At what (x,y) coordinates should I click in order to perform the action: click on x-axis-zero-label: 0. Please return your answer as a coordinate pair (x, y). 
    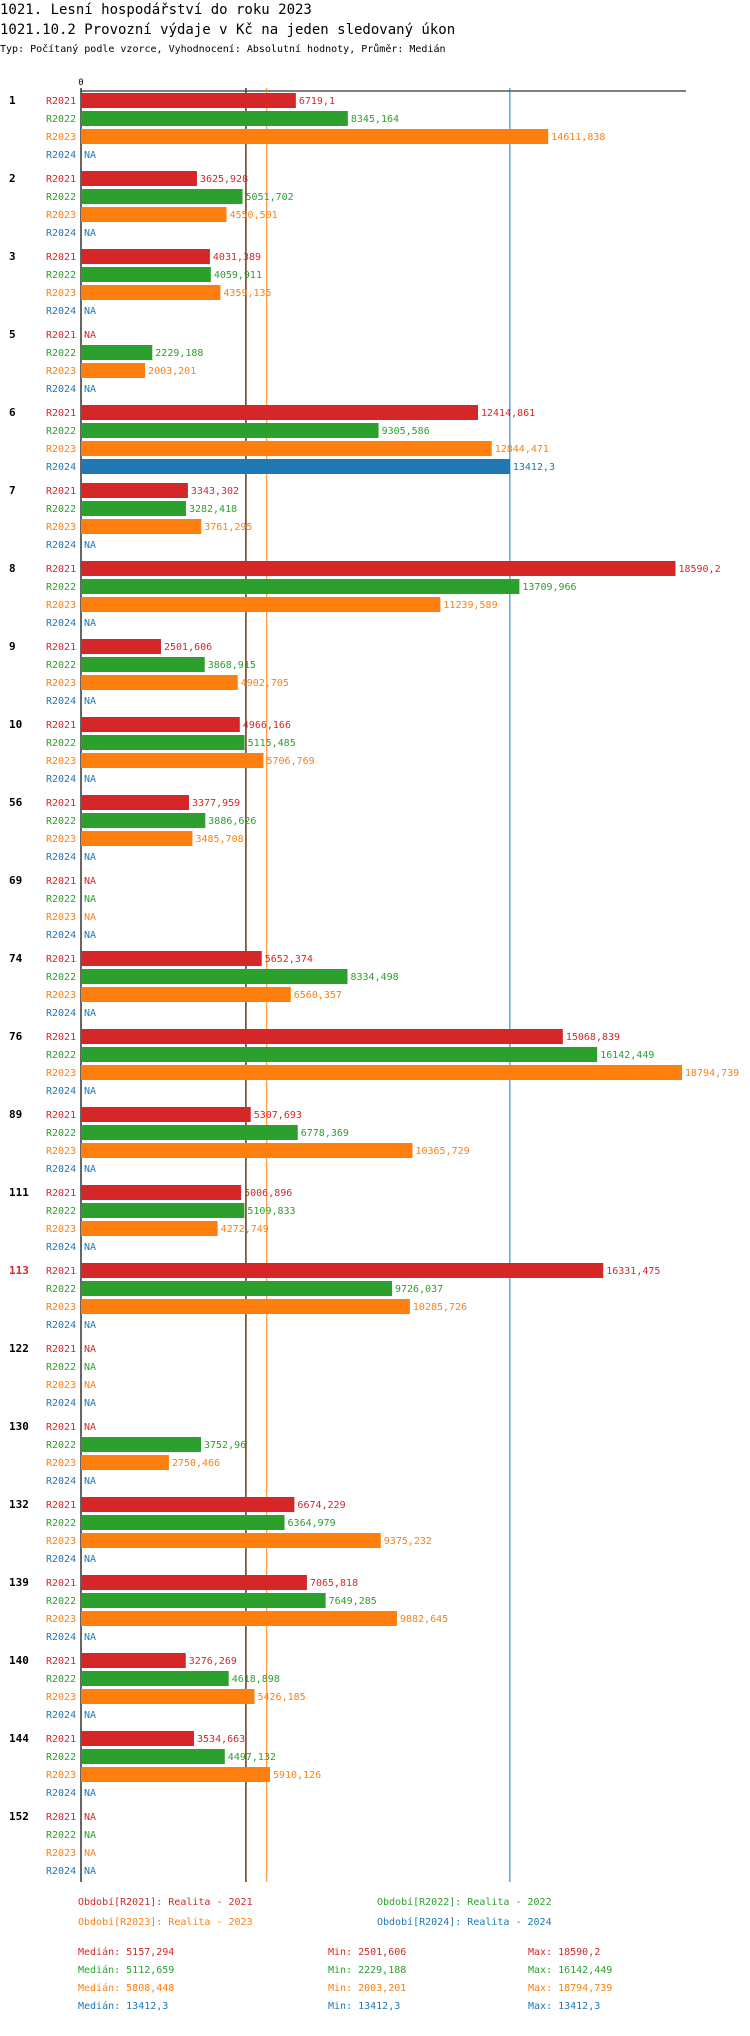
    Looking at the image, I should click on (80, 83).